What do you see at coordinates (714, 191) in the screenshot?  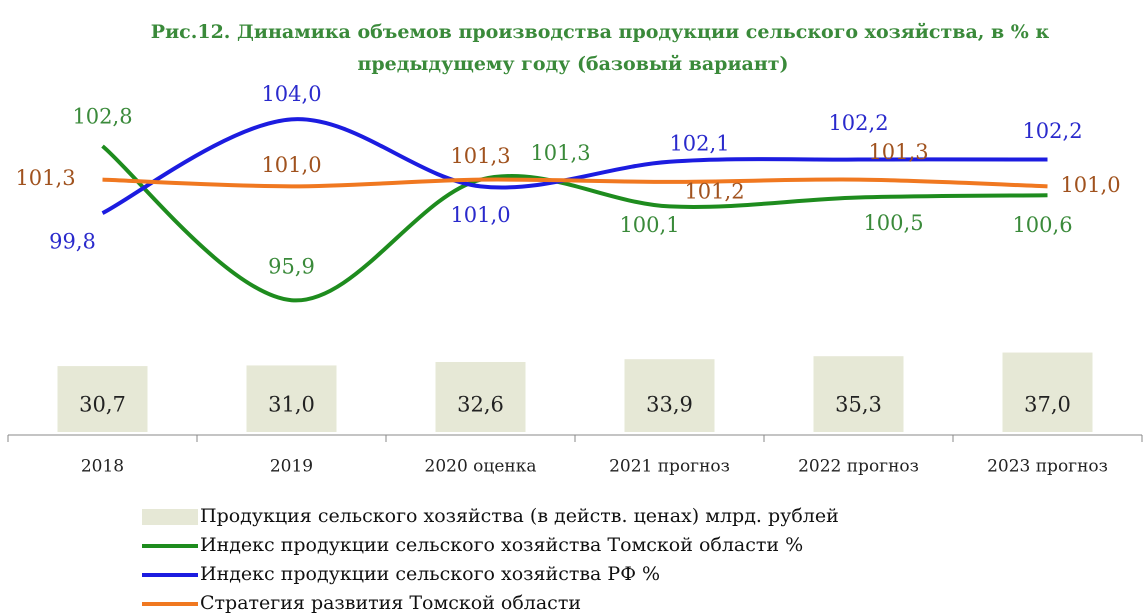 I see `data-label: 101,2` at bounding box center [714, 191].